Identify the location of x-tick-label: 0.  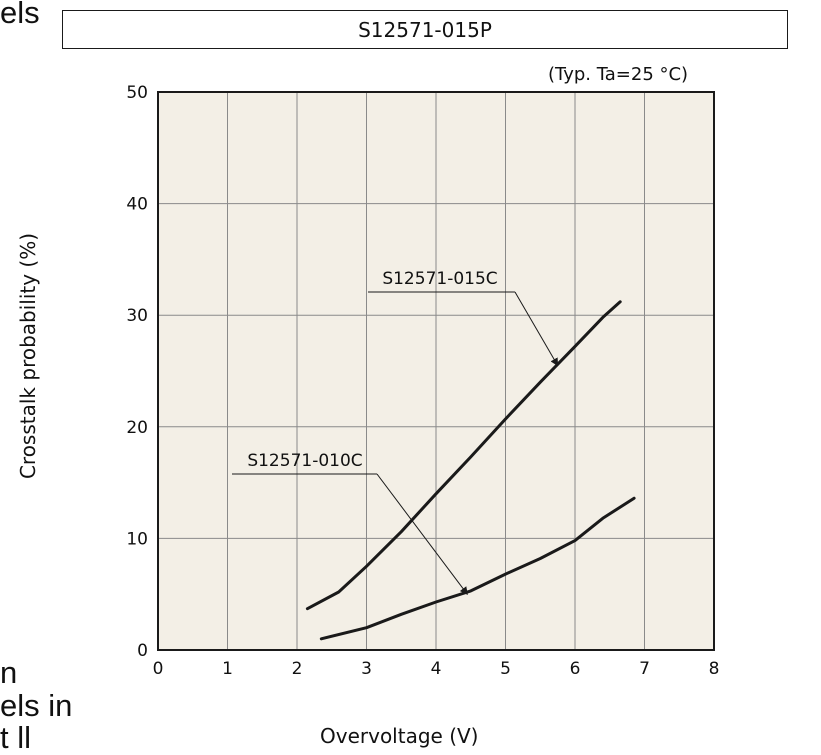
(158, 669).